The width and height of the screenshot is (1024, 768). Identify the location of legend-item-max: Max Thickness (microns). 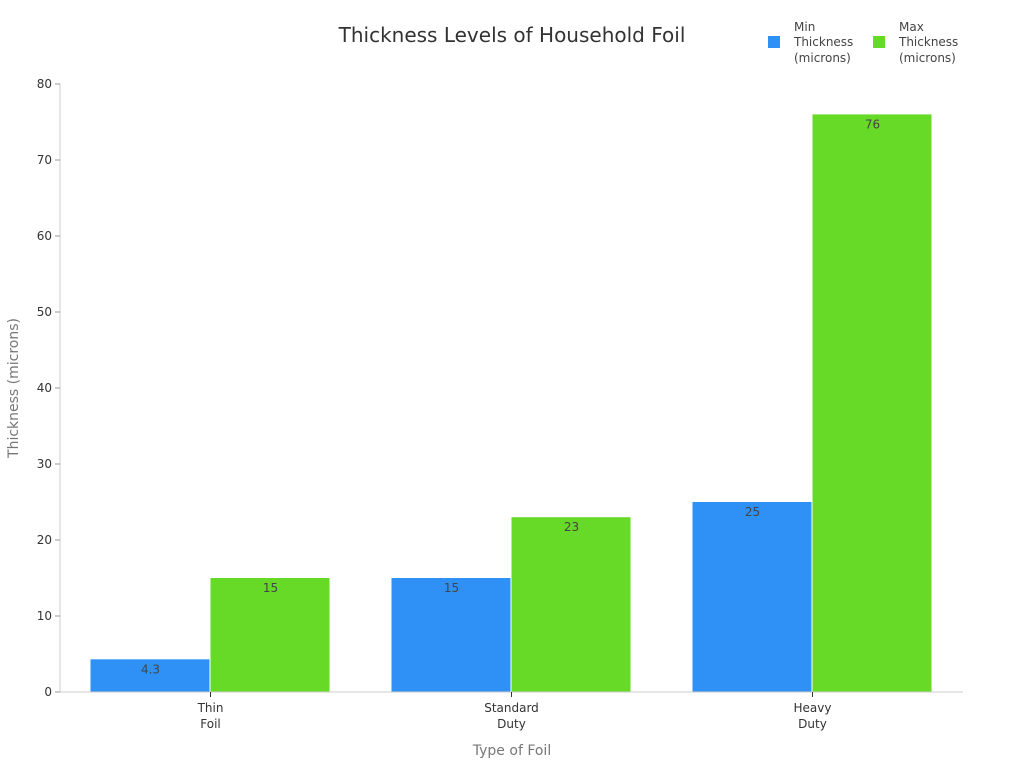
(915, 42).